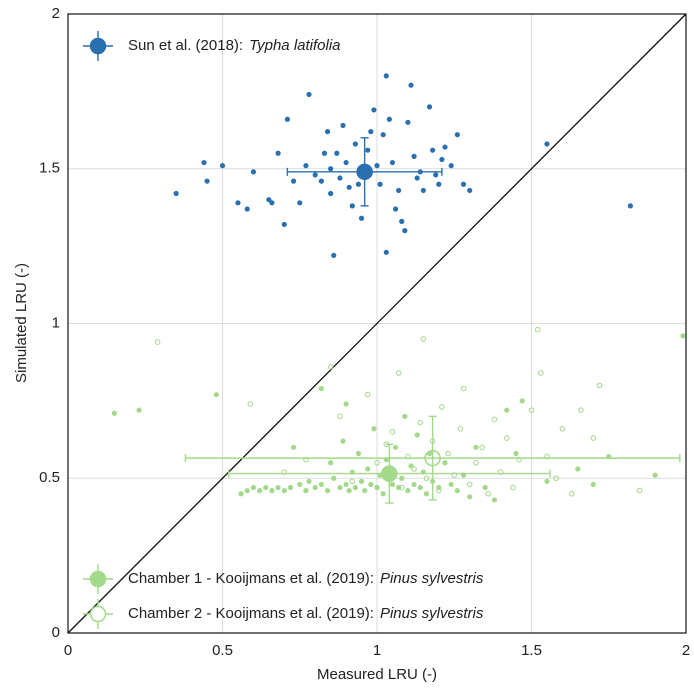  Describe the element at coordinates (377, 650) in the screenshot. I see `x-tick-label: 1` at that location.